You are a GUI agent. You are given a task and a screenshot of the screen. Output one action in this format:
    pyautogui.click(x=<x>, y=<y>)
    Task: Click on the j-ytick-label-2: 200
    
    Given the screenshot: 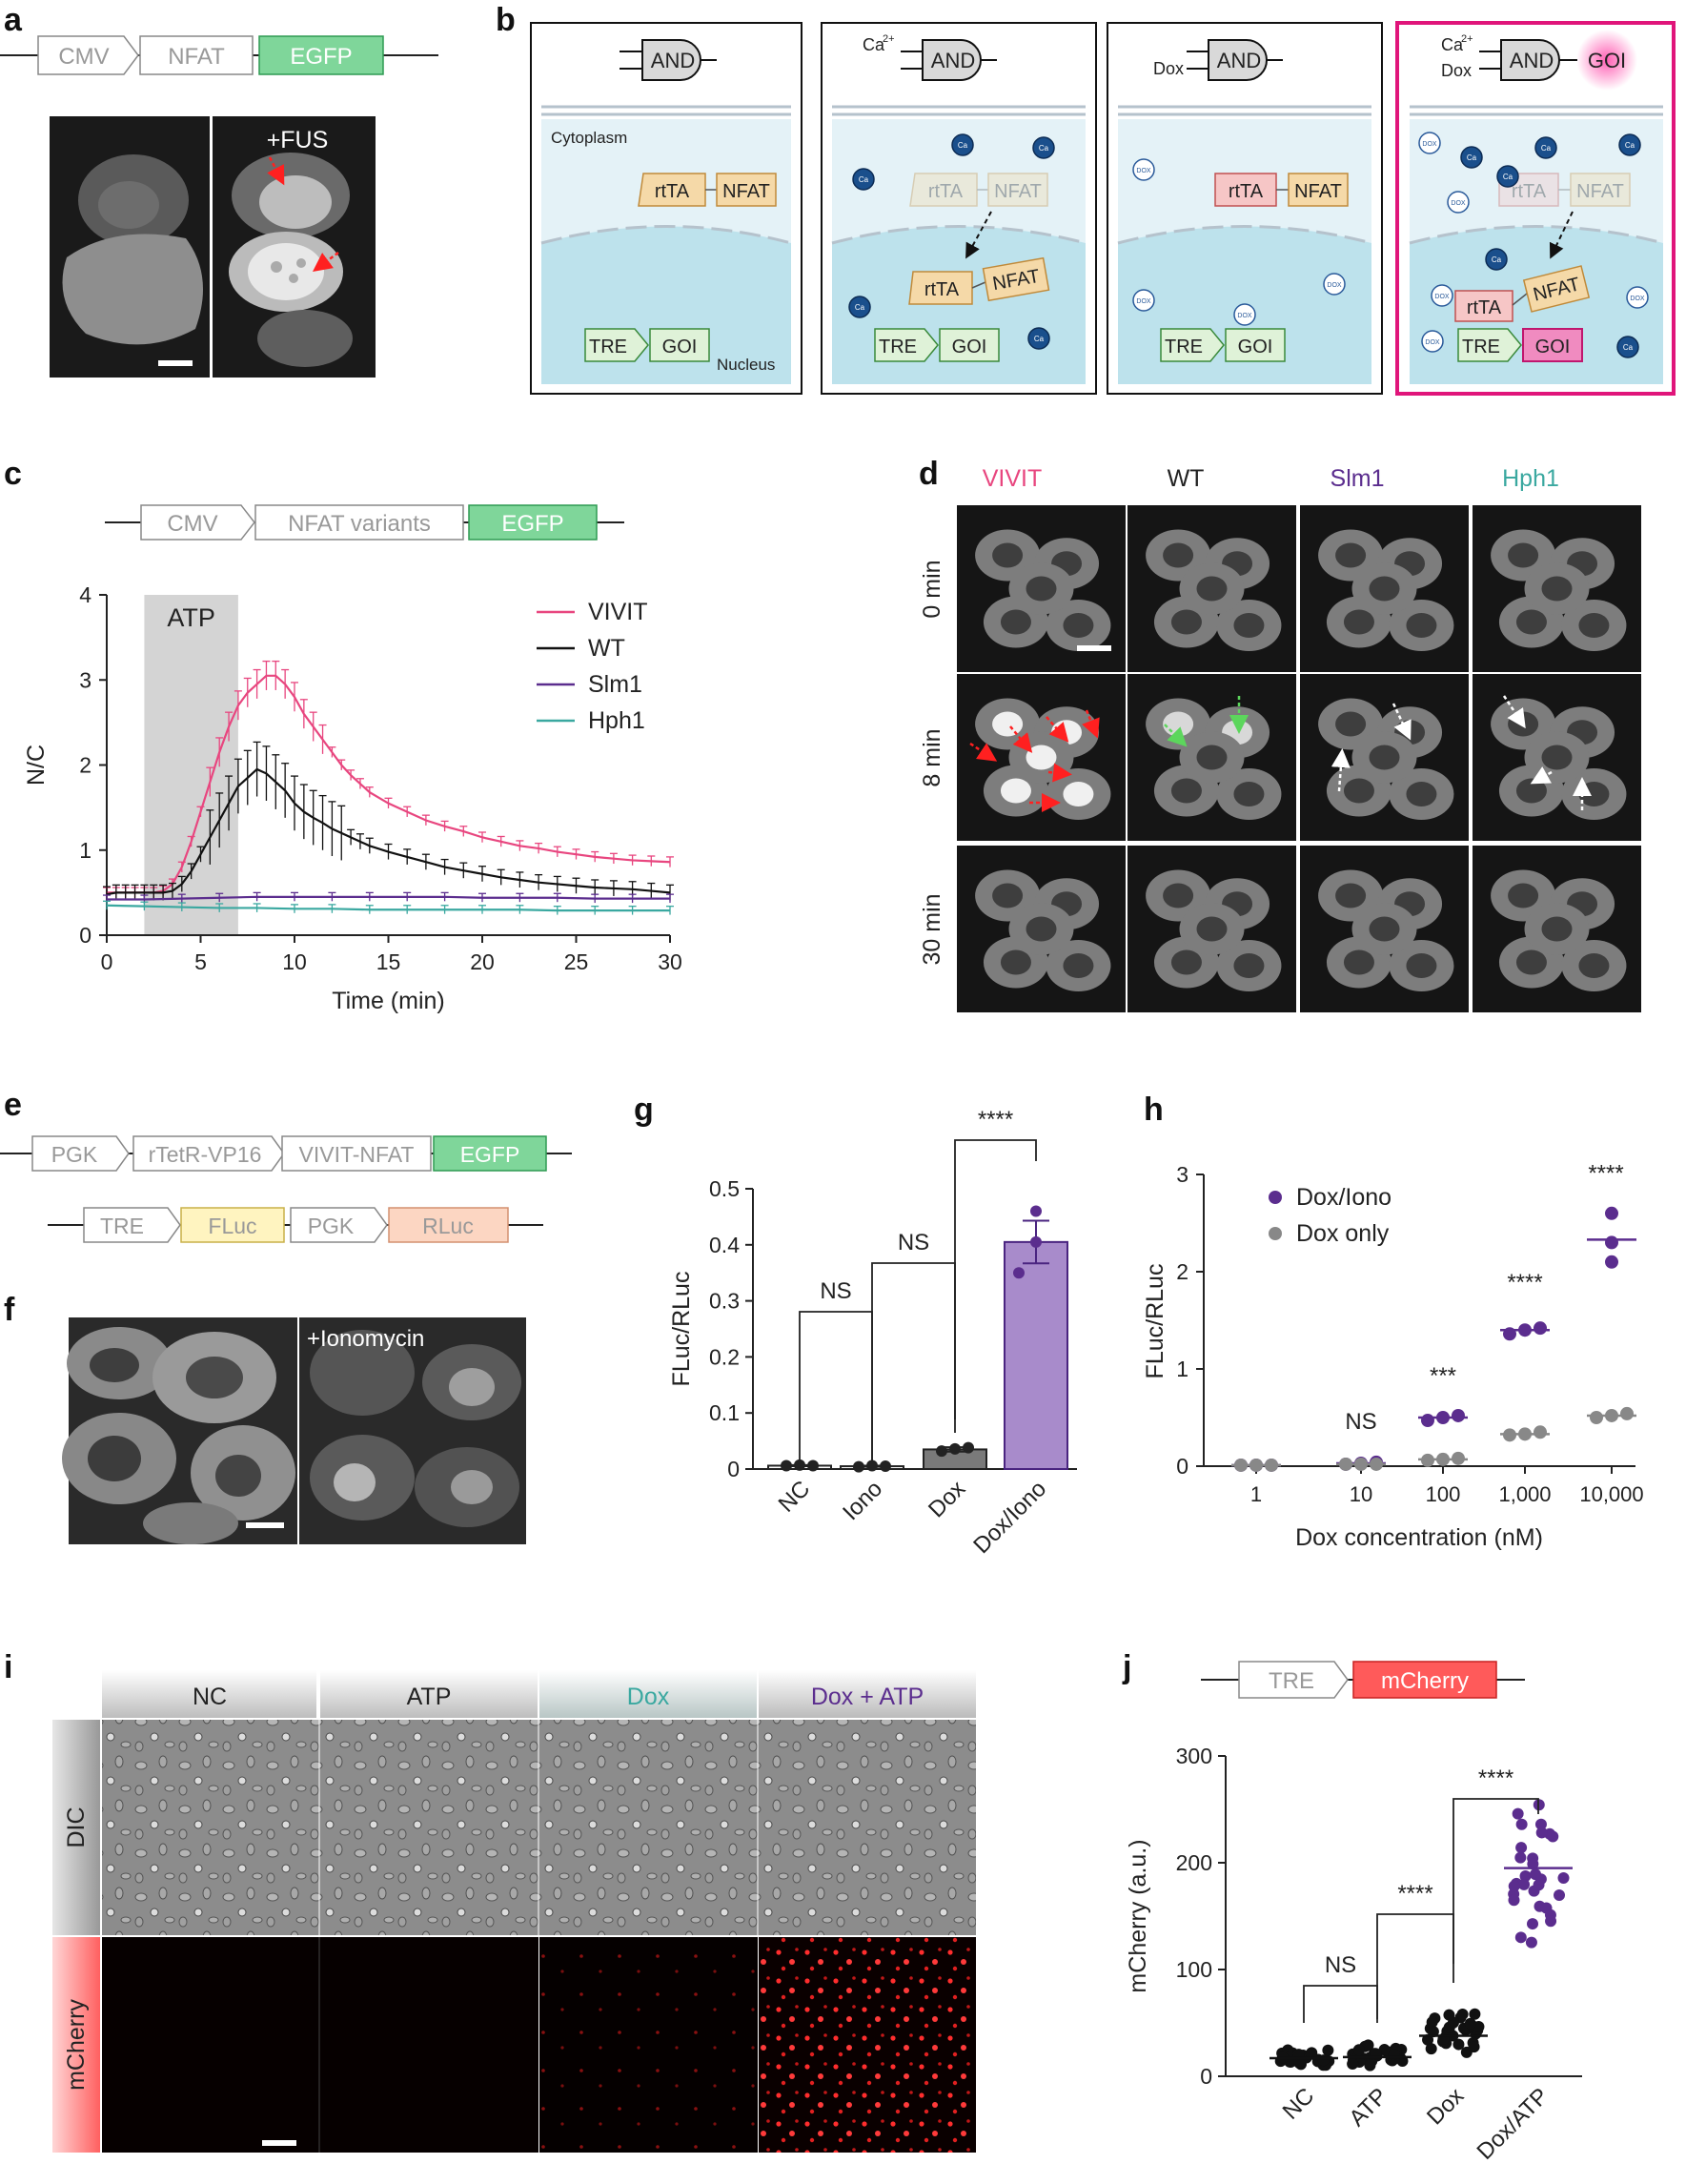 What is the action you would take?
    pyautogui.click(x=1194, y=1862)
    